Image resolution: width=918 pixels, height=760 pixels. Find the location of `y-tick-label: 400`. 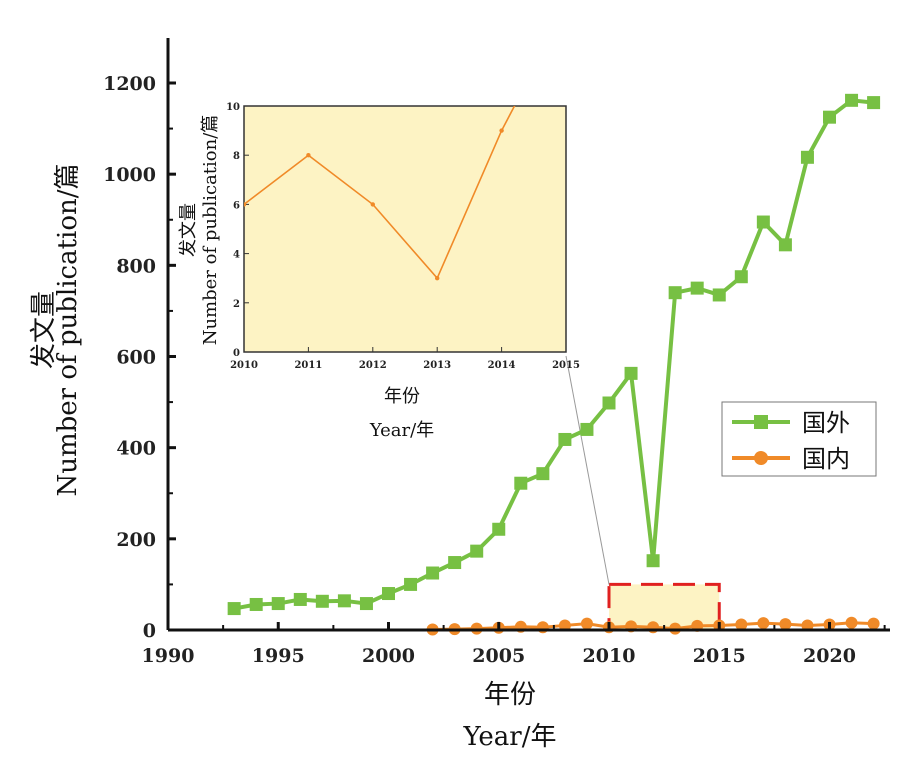

y-tick-label: 400 is located at coordinates (136, 449).